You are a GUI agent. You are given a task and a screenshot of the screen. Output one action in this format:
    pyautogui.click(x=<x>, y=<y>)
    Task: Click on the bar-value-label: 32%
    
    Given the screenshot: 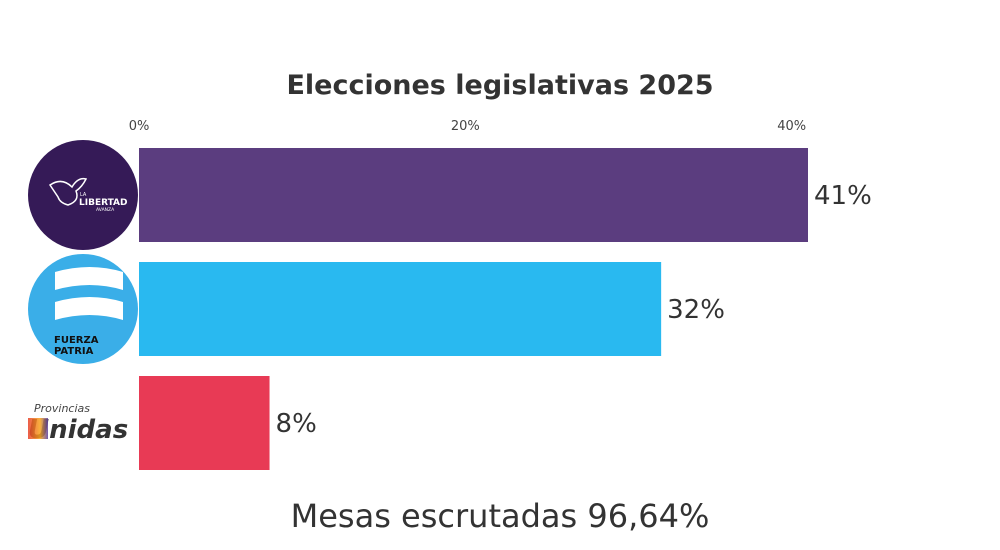 What is the action you would take?
    pyautogui.click(x=696, y=310)
    